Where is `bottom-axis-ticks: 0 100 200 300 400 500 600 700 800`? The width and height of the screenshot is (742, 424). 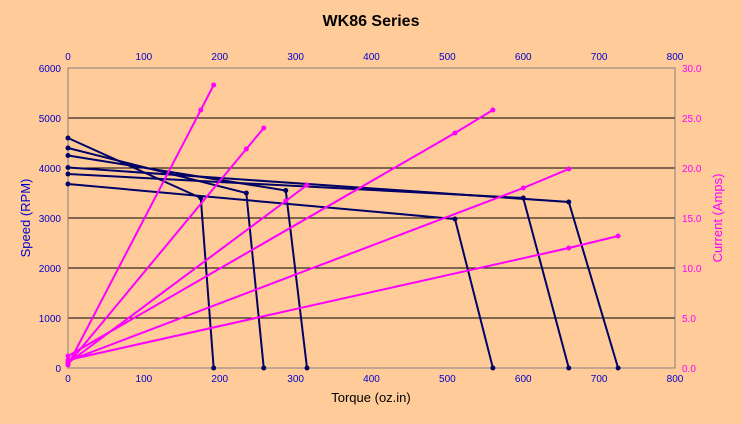 bottom-axis-ticks: 0 100 200 300 400 500 600 700 800 is located at coordinates (374, 379).